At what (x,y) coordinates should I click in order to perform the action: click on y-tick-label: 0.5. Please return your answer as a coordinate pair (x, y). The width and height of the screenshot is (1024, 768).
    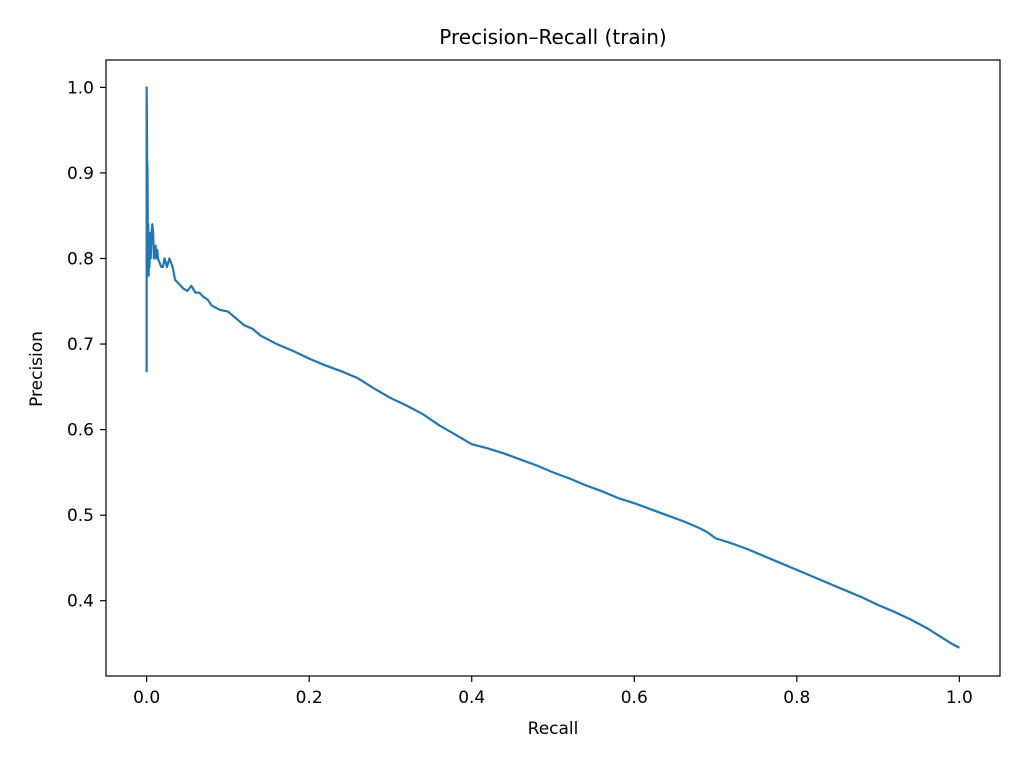
    Looking at the image, I should click on (80, 516).